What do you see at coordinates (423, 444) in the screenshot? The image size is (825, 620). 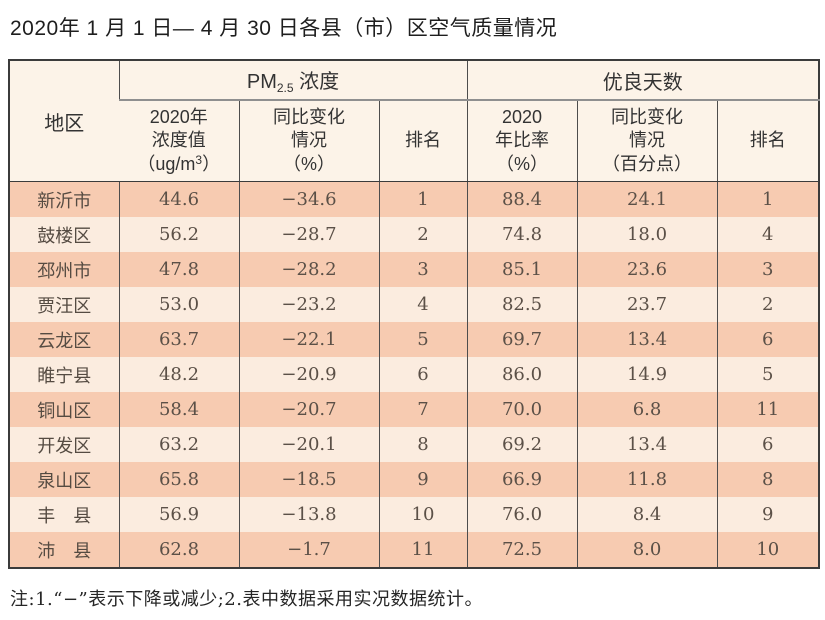 I see `pm-rank-cell: 8` at bounding box center [423, 444].